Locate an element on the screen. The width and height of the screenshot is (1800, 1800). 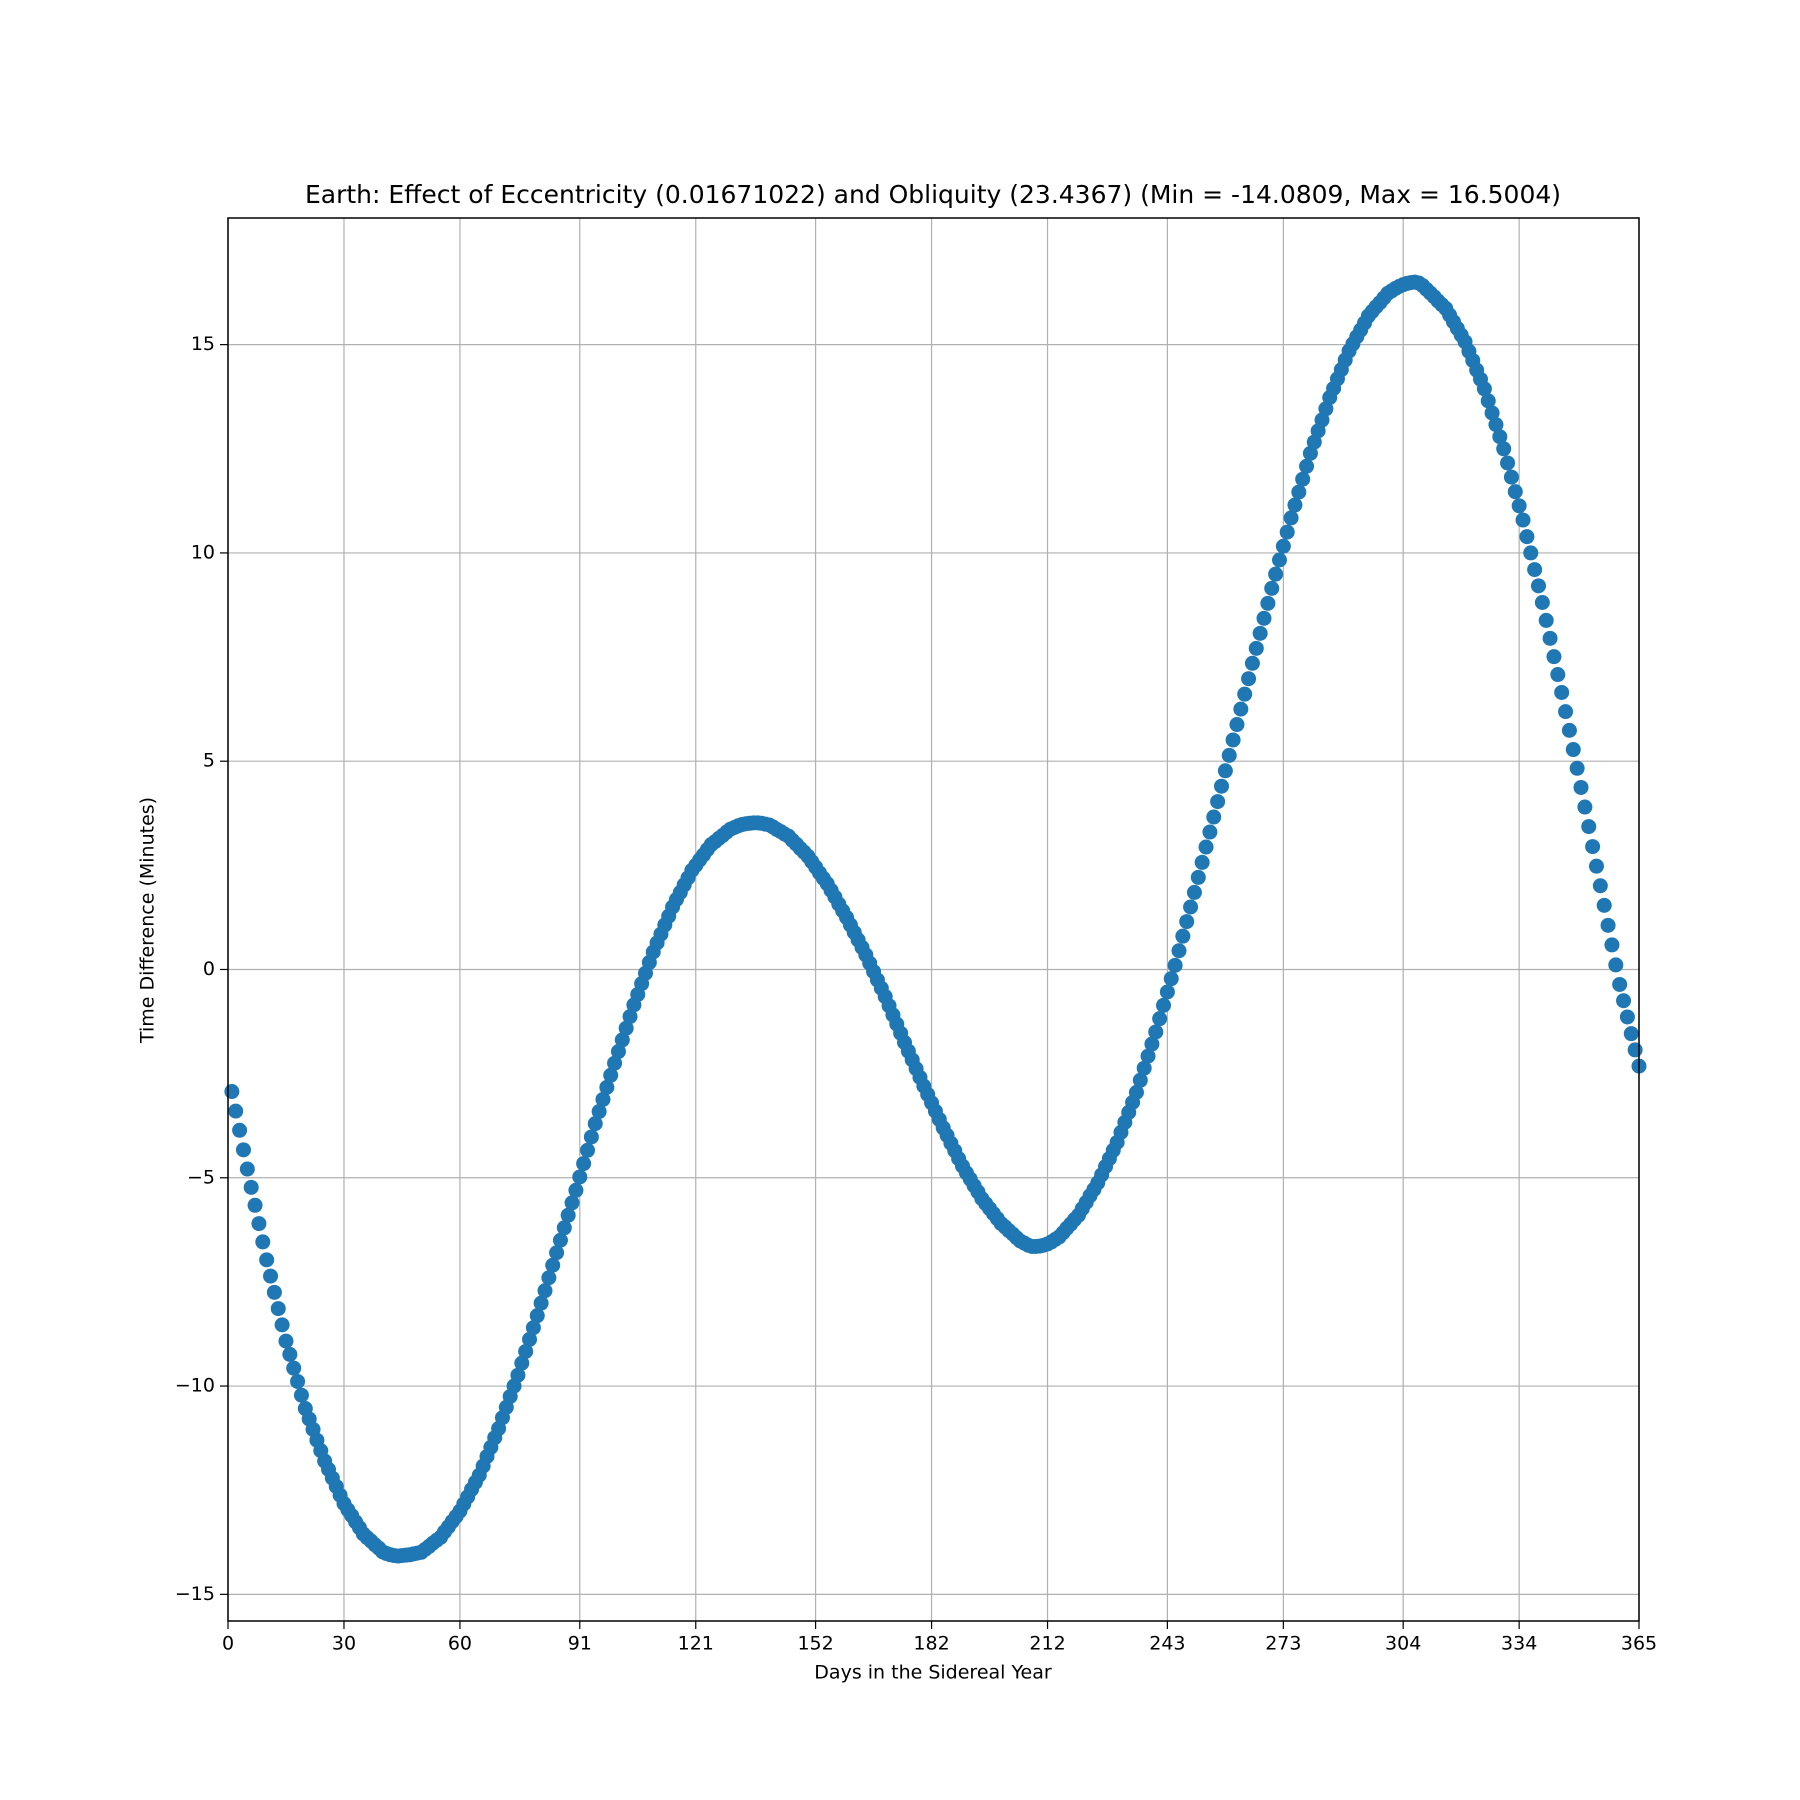
x-tick-label: 304 is located at coordinates (1403, 1644).